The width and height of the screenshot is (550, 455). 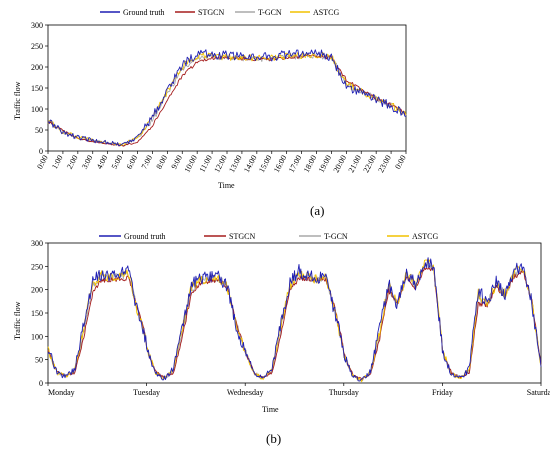 I want to click on x-tick-label: 2:00, so click(x=72, y=162).